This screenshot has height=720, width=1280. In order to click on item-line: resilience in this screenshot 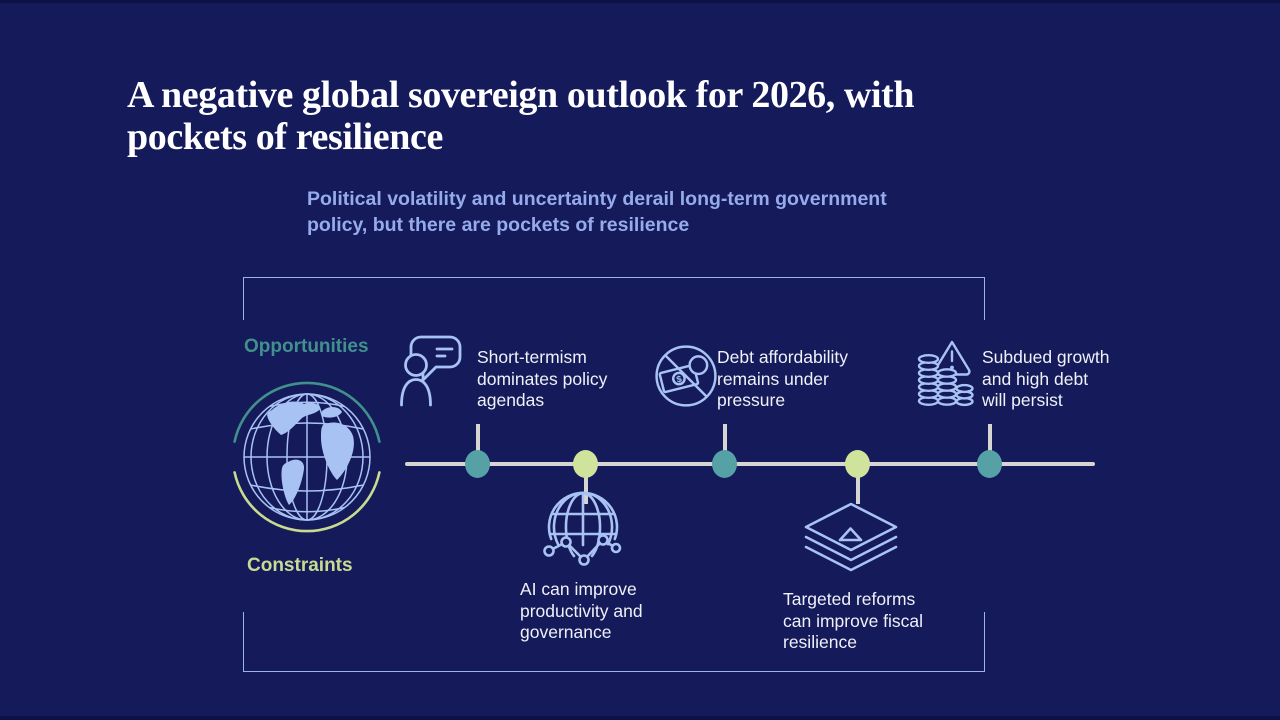, I will do `click(820, 642)`.